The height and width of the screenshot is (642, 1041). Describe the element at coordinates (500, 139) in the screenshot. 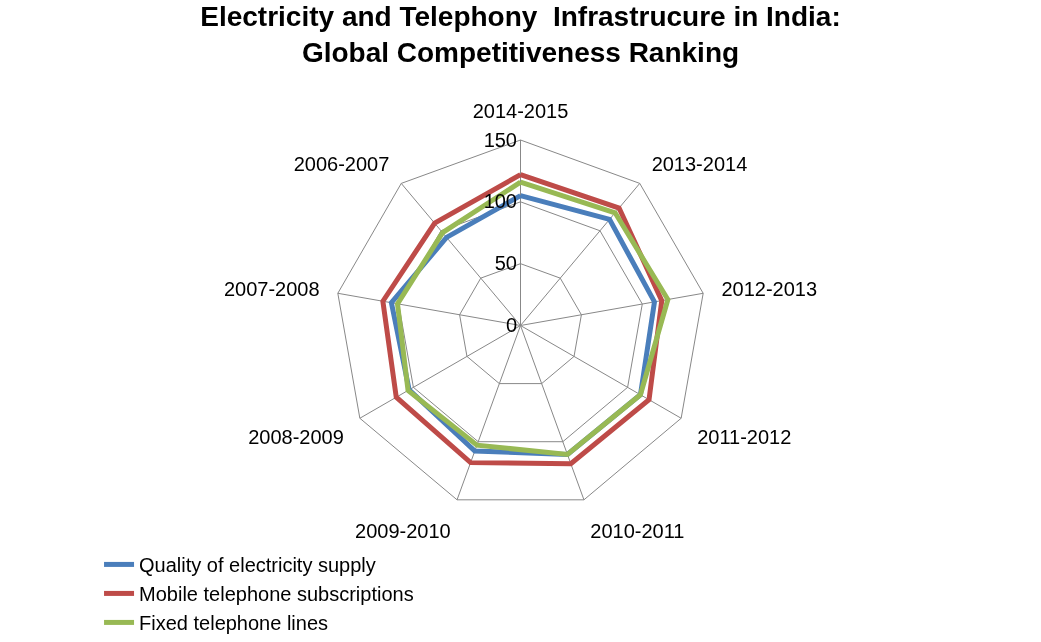

I see `y-tick-label: 150` at that location.